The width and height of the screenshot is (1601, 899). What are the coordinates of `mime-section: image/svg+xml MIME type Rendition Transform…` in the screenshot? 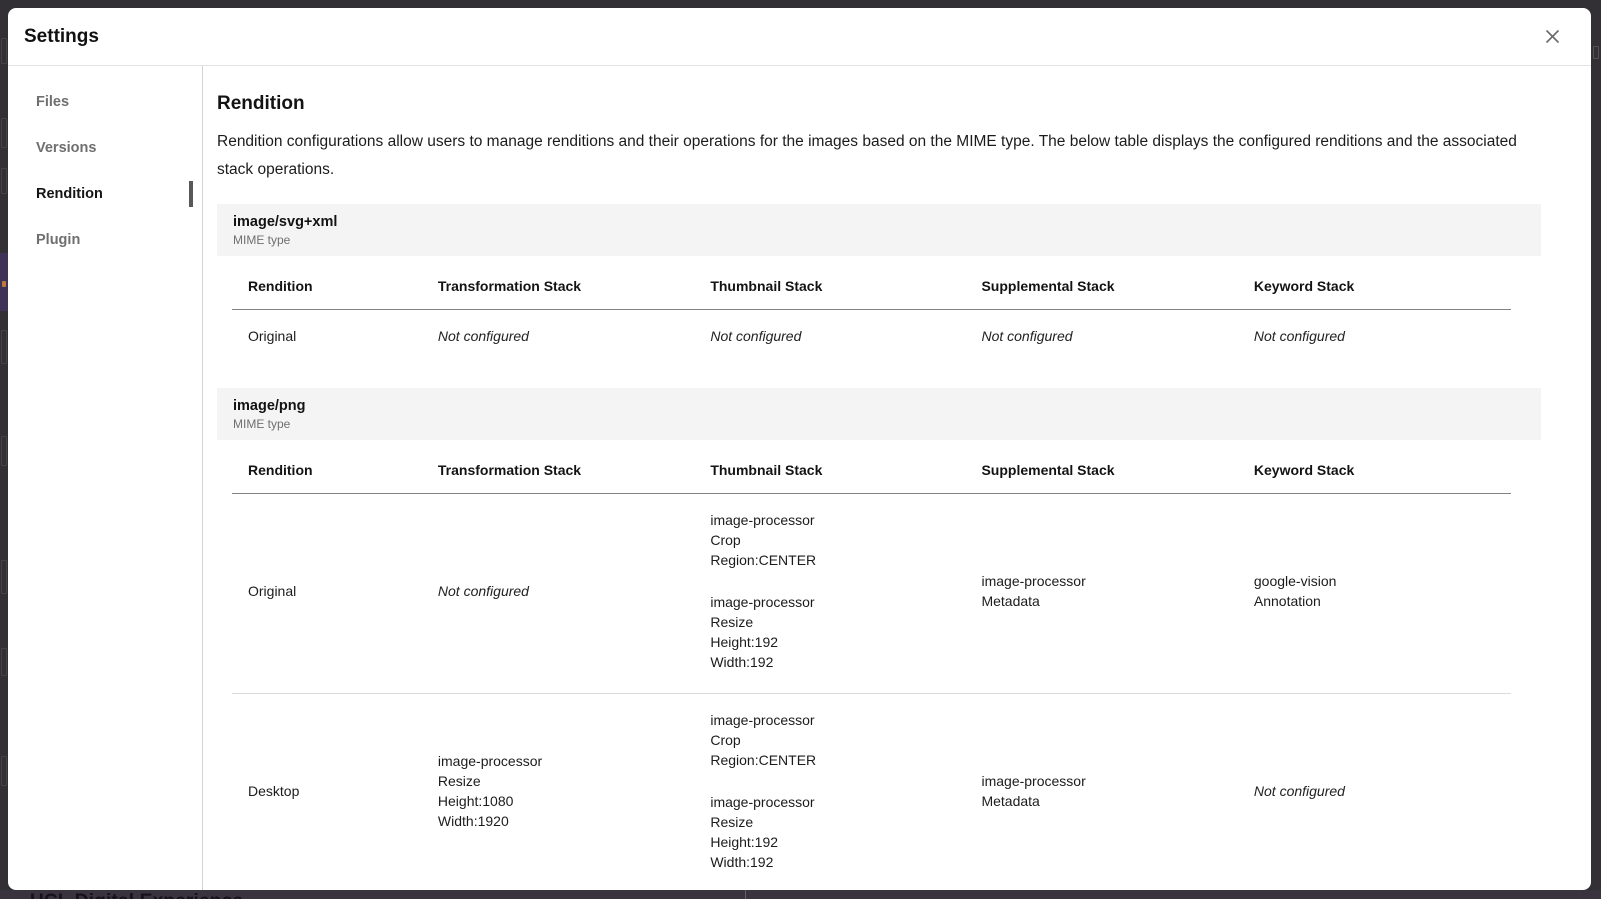 It's located at (879, 285).